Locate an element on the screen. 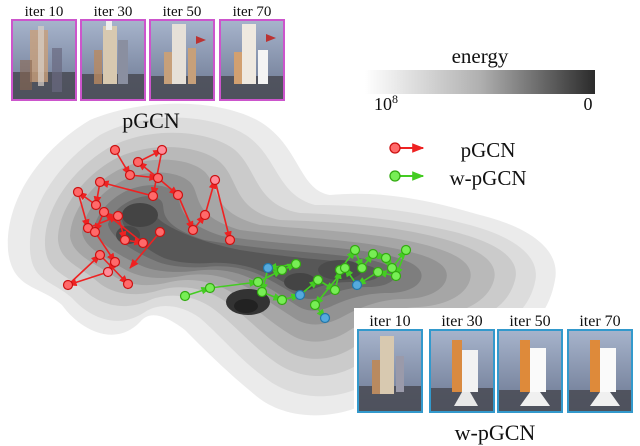 This screenshot has width=640, height=446. colorbar-right-label: 0 is located at coordinates (588, 104).